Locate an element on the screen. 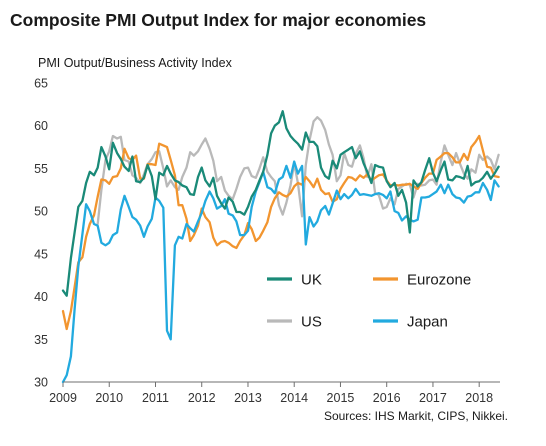  source-note: Sources: IHS Markit, CIPS, Nikkei. is located at coordinates (415, 416).